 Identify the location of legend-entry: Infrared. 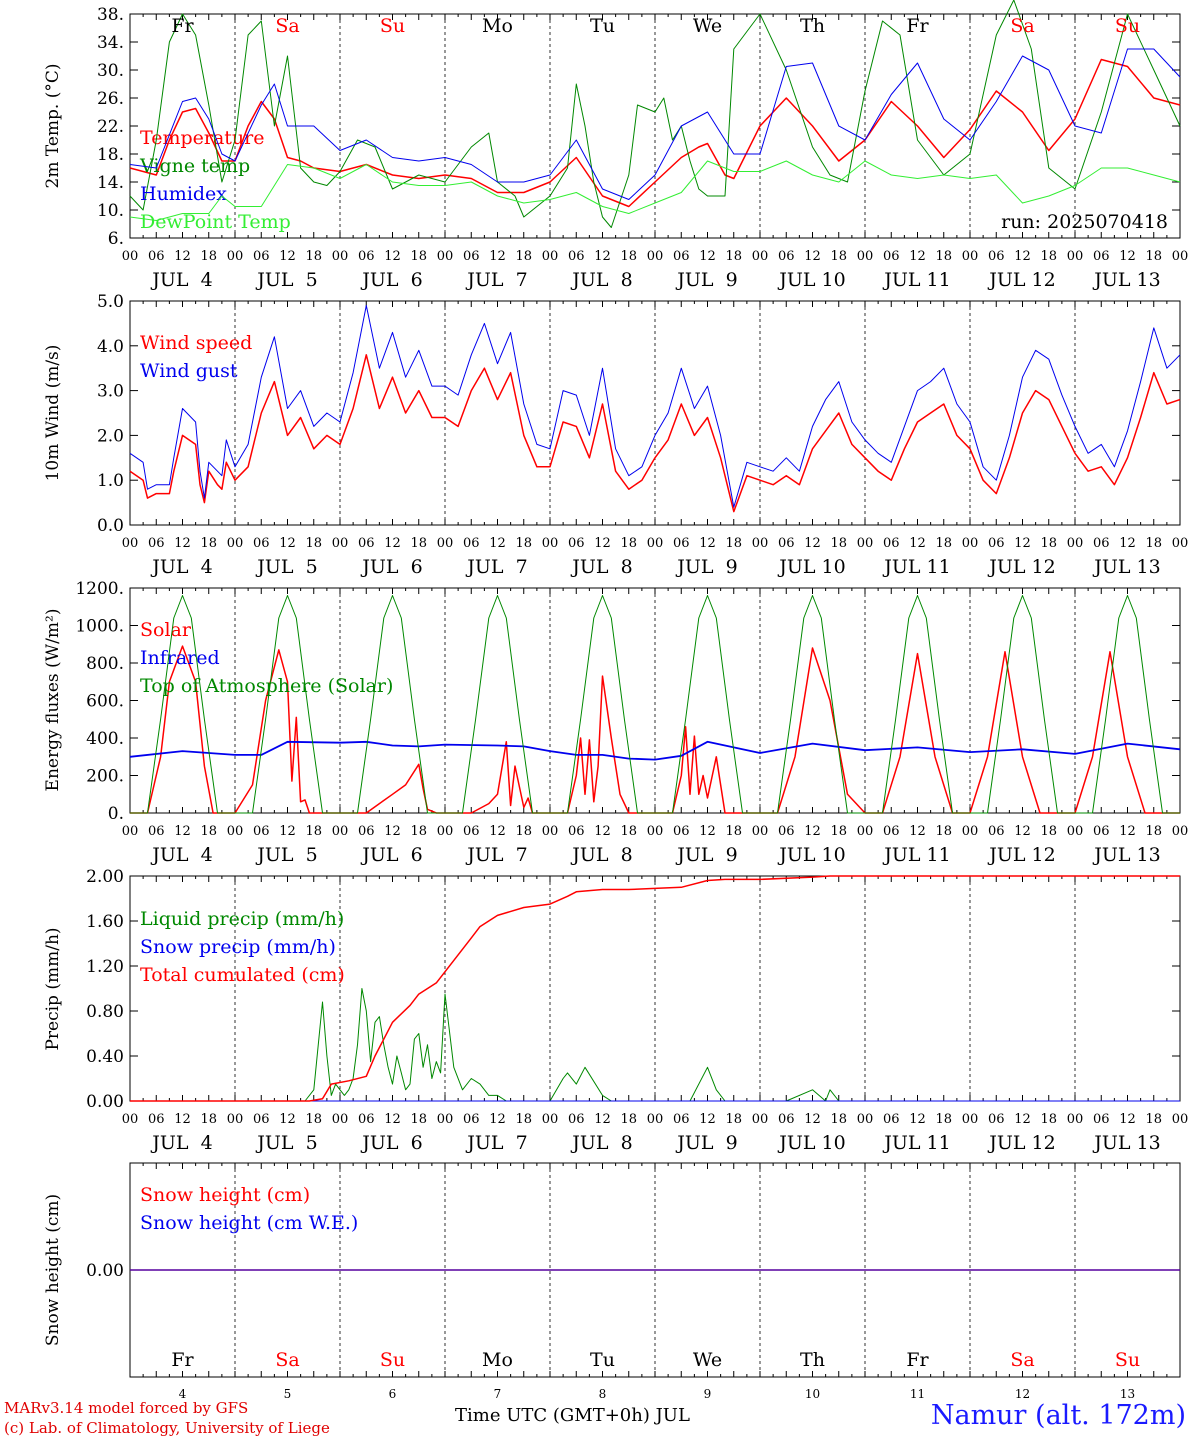
(180, 658).